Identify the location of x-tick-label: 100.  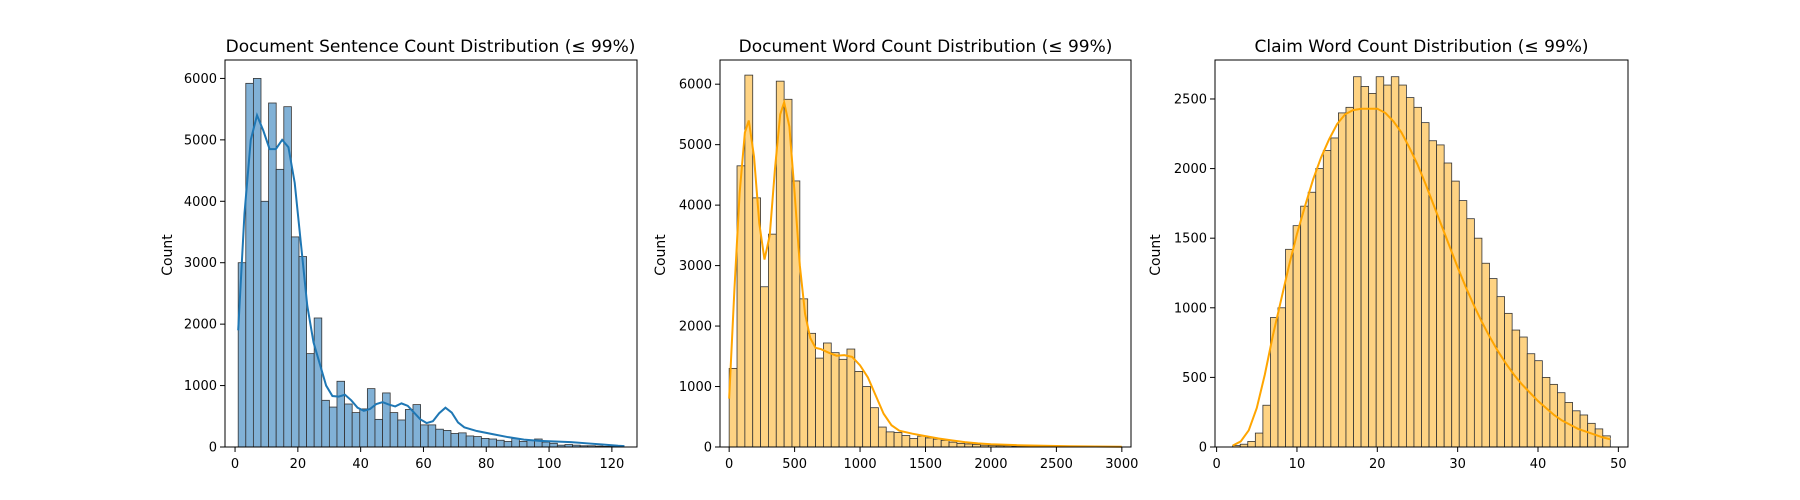
(549, 464).